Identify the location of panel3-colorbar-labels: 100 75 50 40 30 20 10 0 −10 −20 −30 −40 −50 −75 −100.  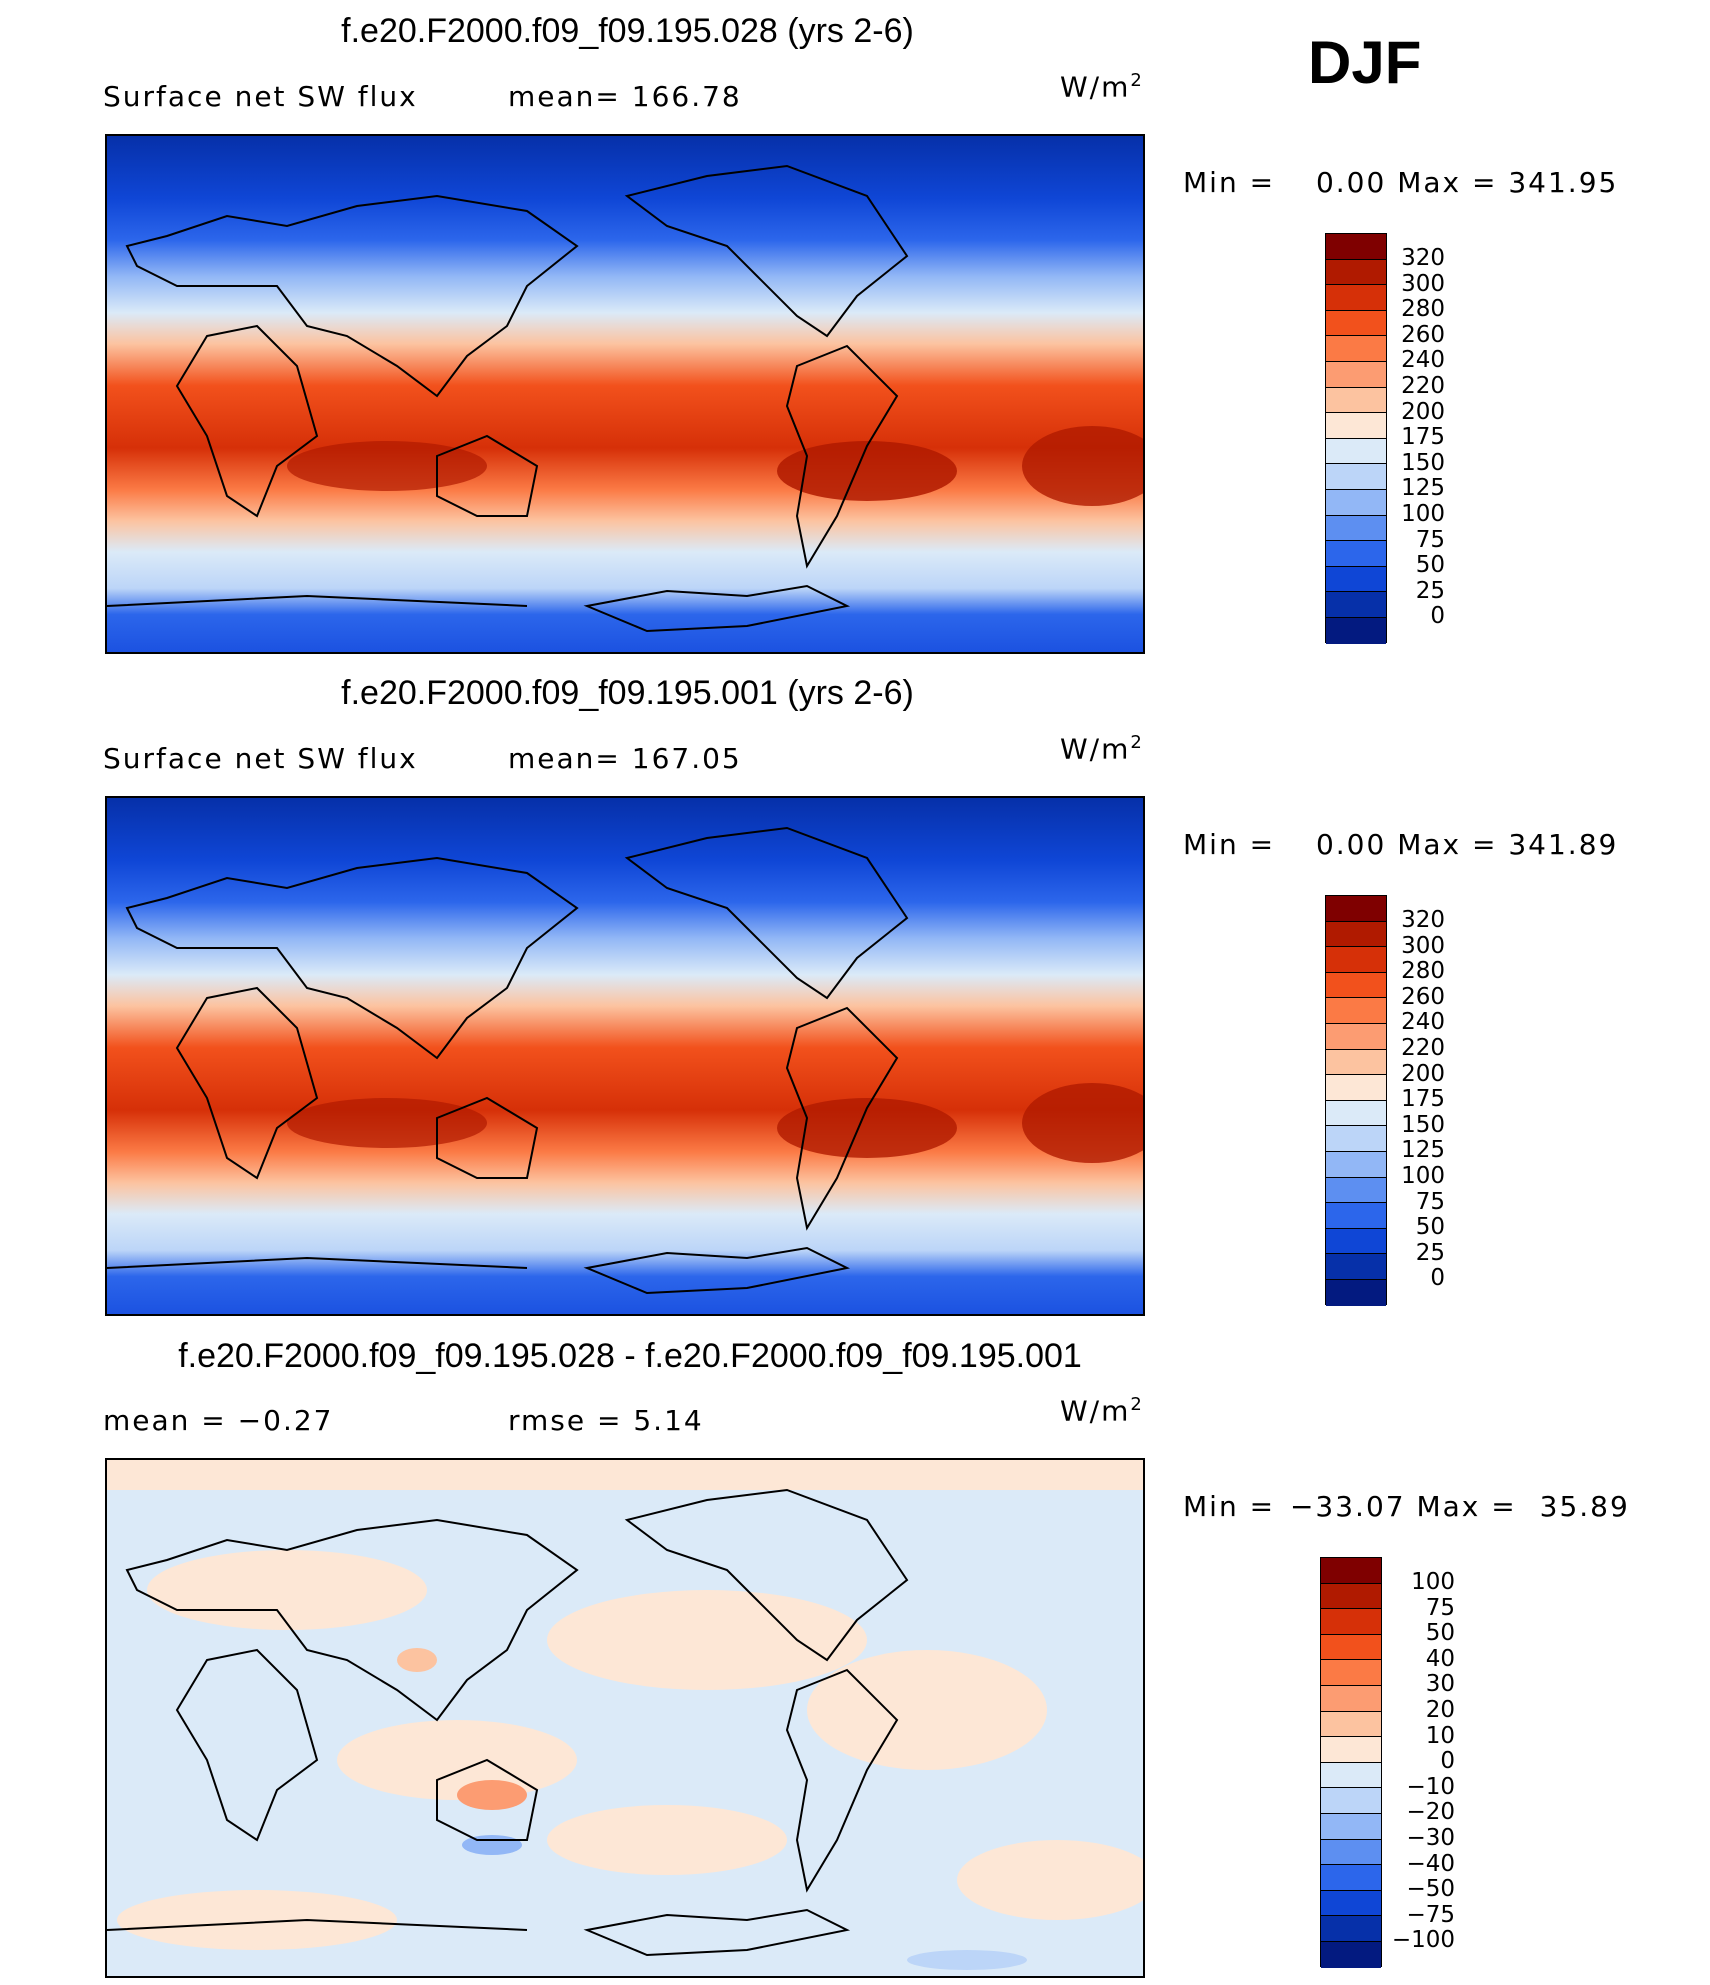
(1422, 1761).